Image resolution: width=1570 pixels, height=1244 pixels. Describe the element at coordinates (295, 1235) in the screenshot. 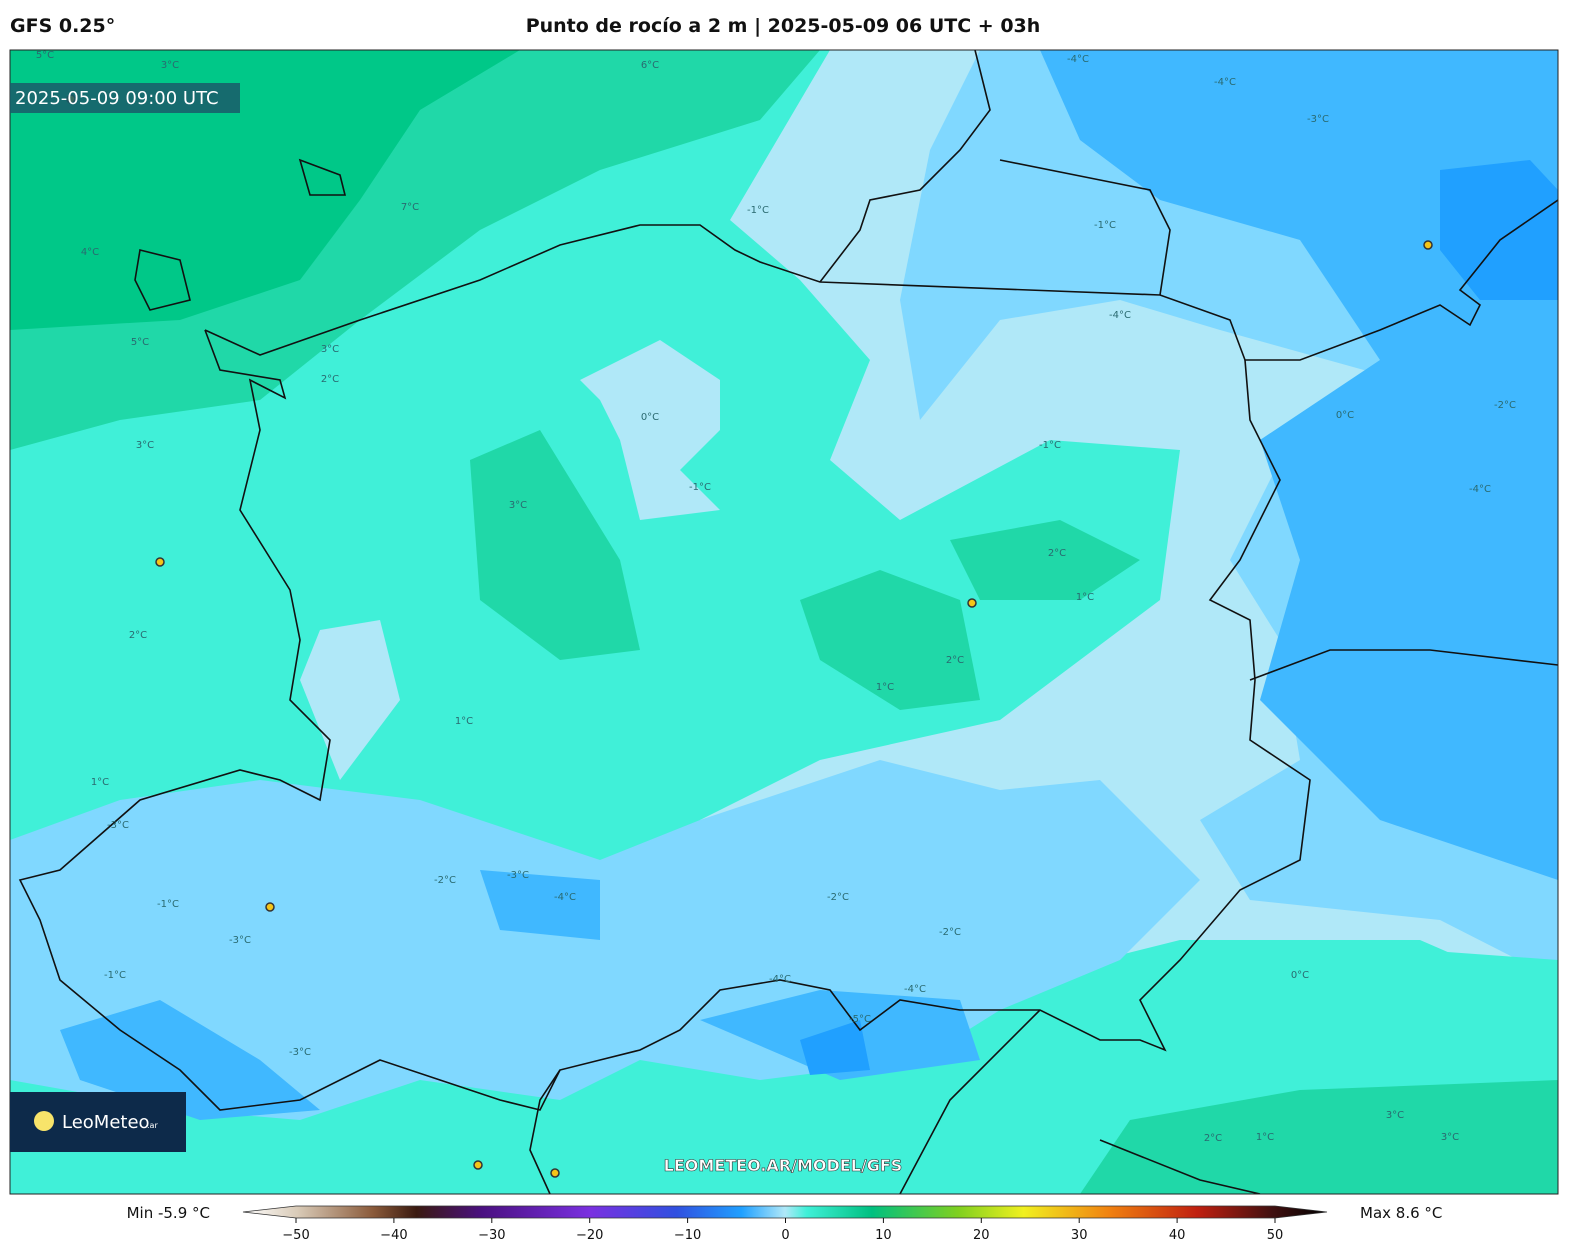

I see `colorbar-tick-label: −50` at that location.